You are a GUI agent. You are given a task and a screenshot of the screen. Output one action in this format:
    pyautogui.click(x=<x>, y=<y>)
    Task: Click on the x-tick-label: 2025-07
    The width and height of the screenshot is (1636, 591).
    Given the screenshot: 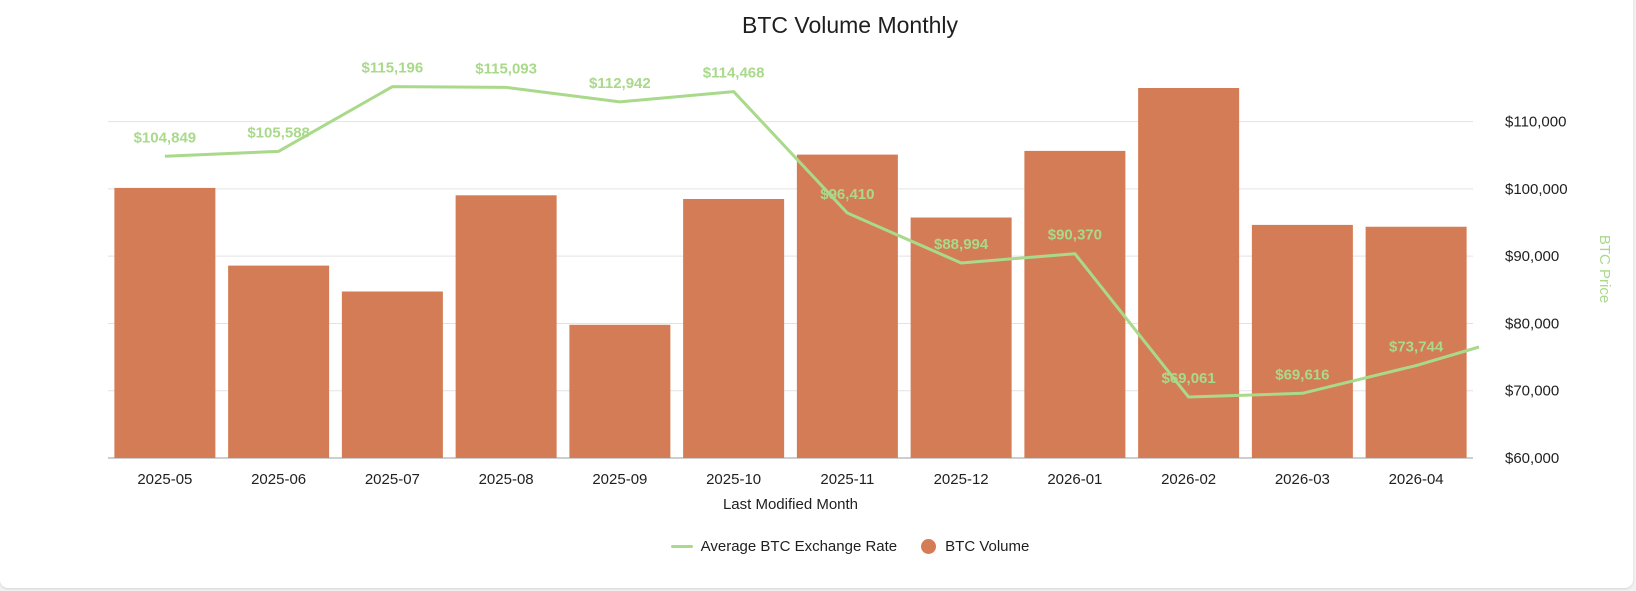 What is the action you would take?
    pyautogui.click(x=392, y=479)
    